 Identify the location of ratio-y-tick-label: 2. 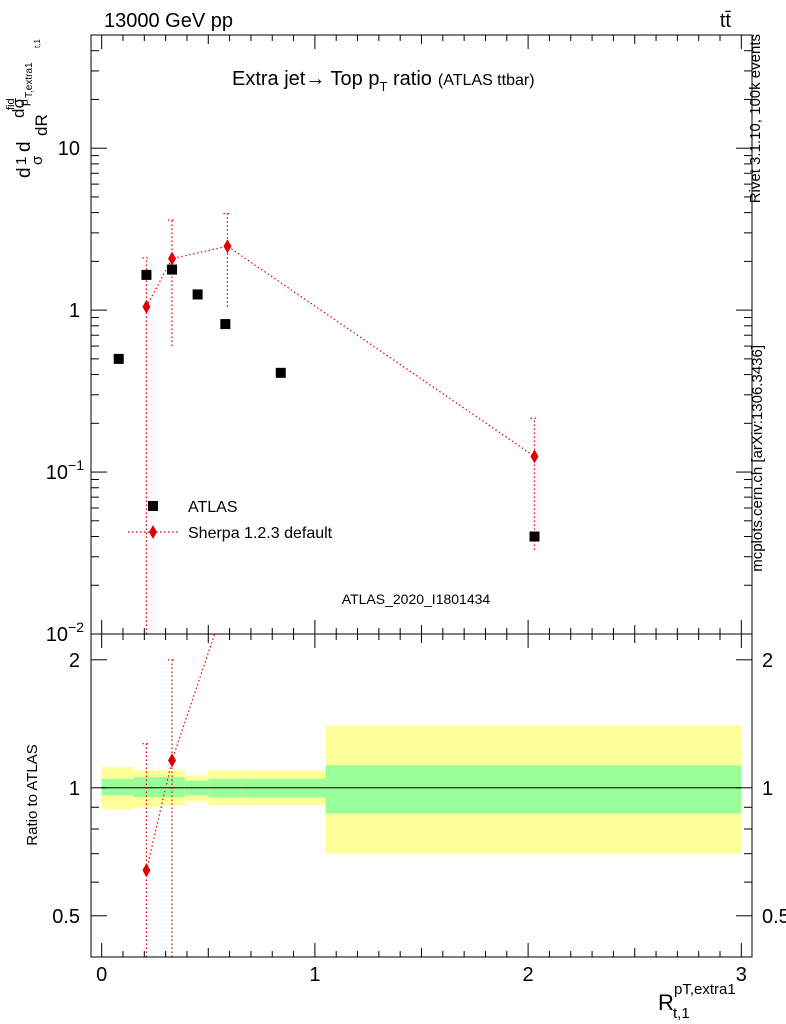
(74, 661).